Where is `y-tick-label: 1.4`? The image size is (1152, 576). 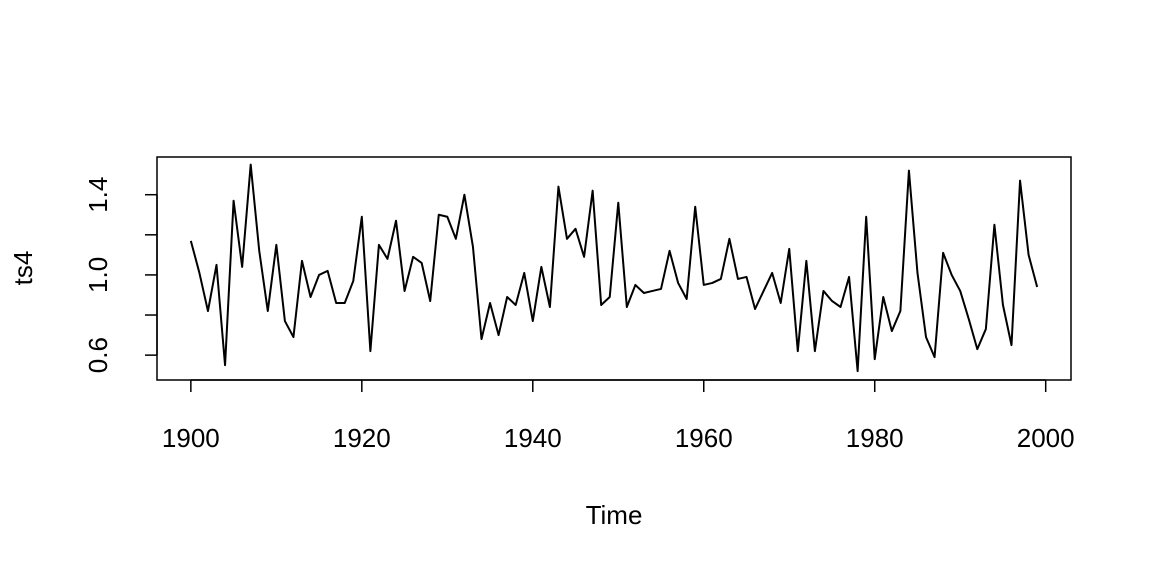
y-tick-label: 1.4 is located at coordinates (98, 195).